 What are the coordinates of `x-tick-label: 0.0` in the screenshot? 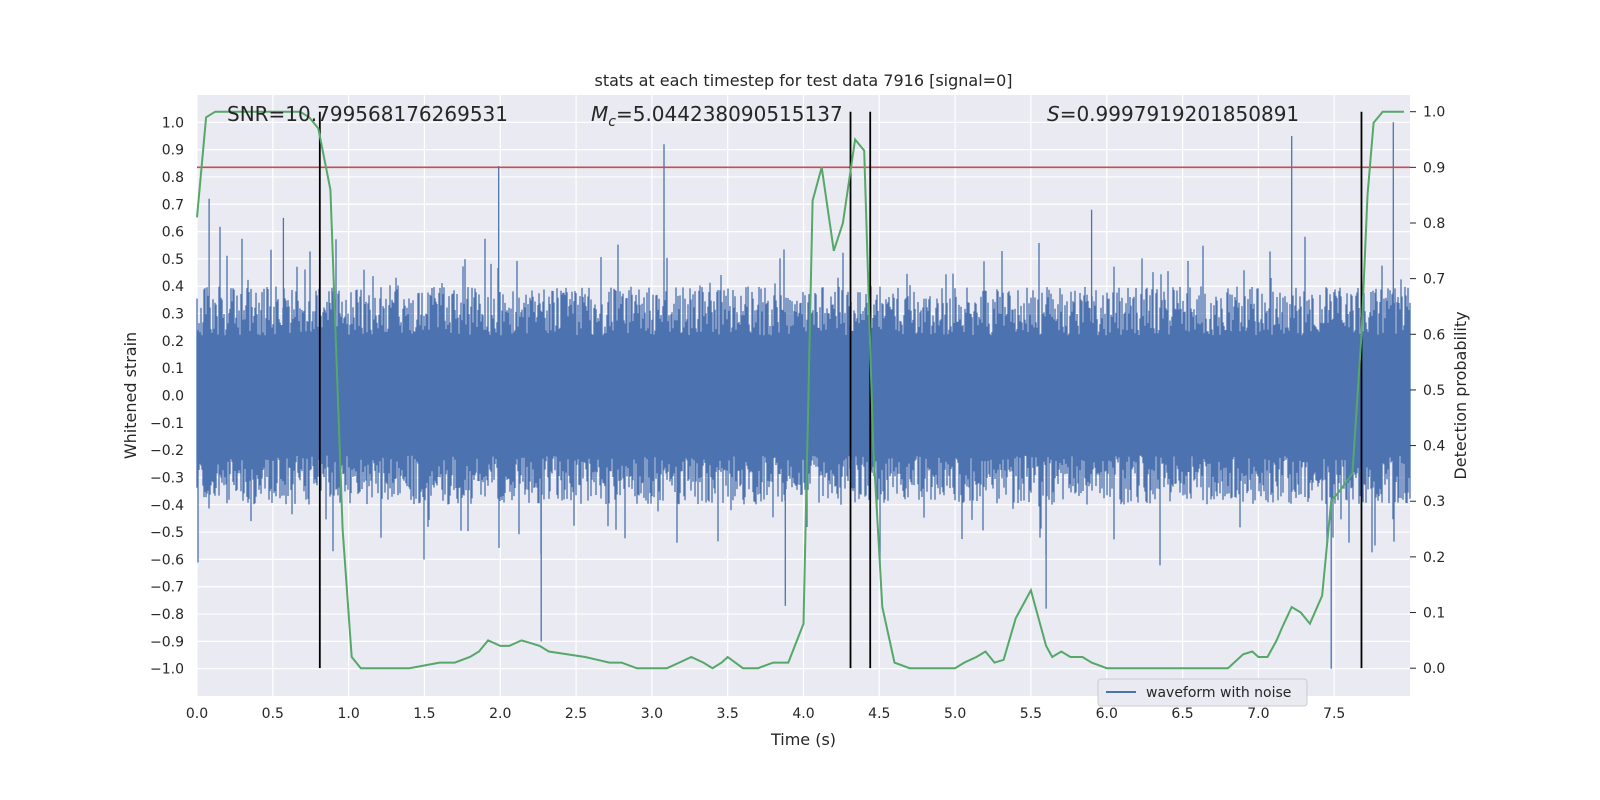 It's located at (197, 714).